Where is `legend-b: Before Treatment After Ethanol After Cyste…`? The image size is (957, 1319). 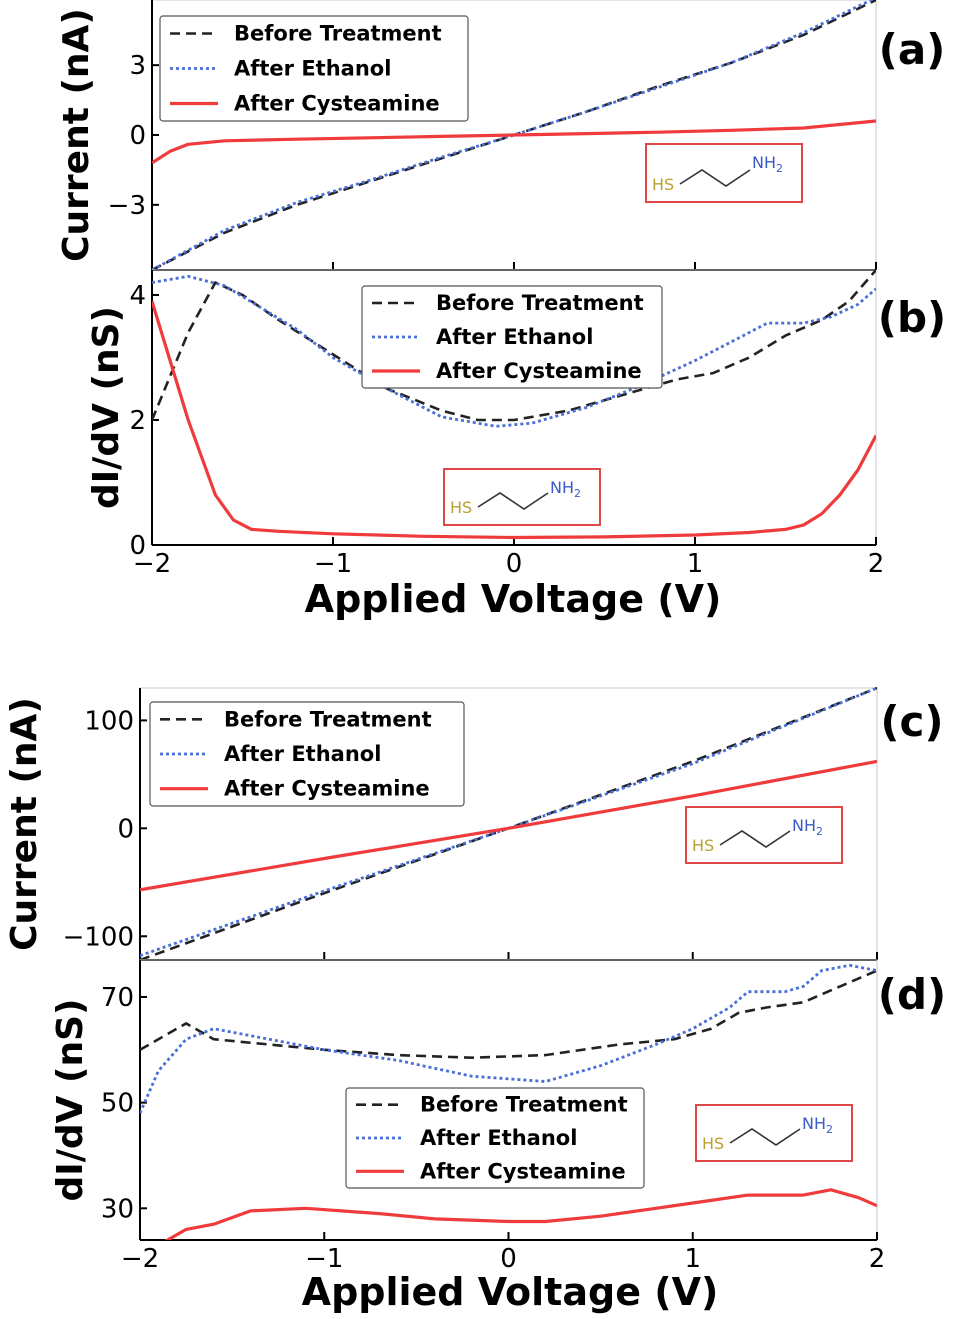 legend-b: Before Treatment After Ethanol After Cyste… is located at coordinates (512, 337).